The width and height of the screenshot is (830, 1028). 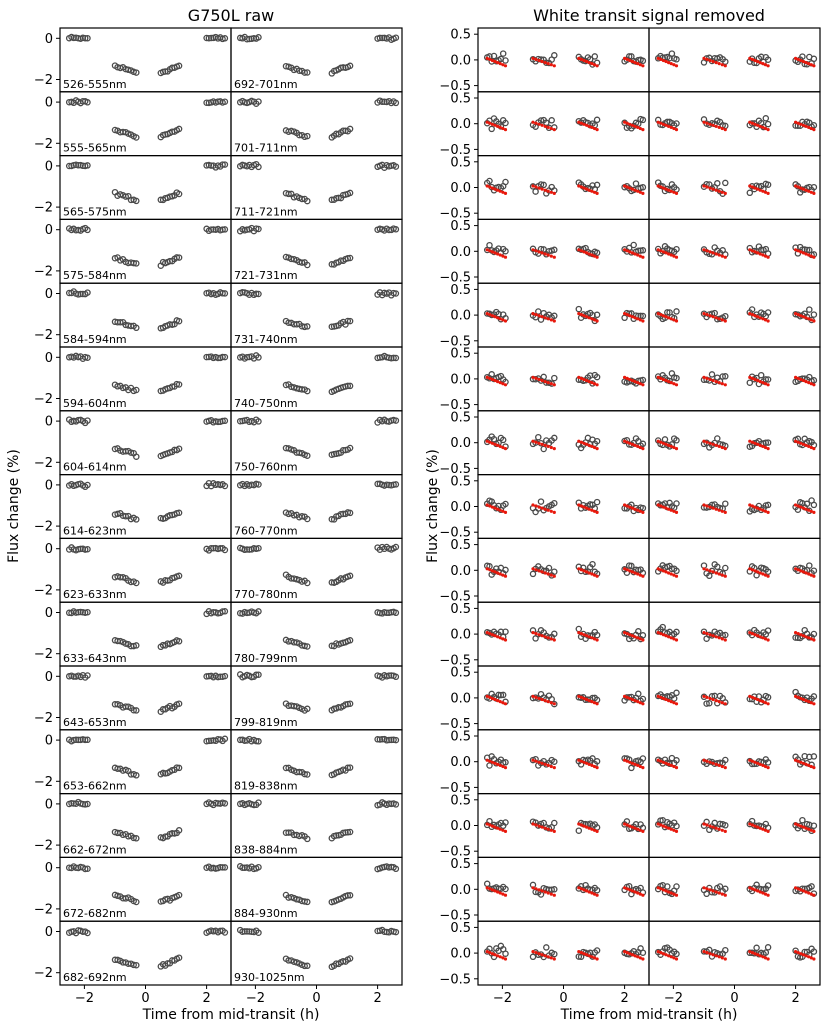 I want to click on band-label: 692-701nm, so click(x=266, y=84).